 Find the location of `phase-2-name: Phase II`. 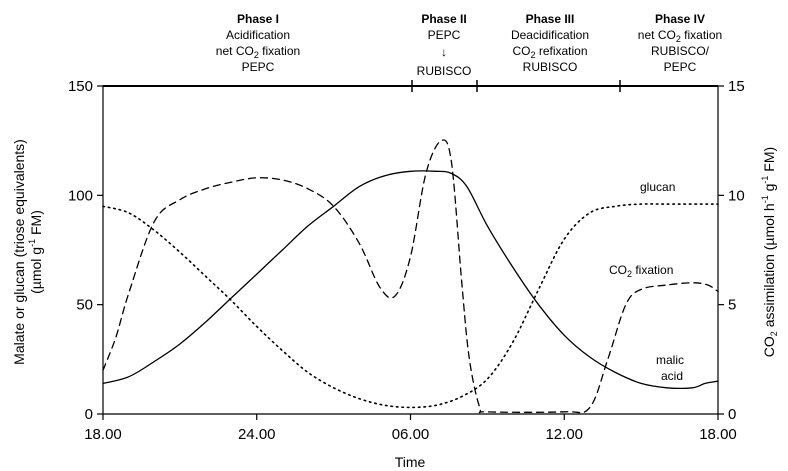

phase-2-name: Phase II is located at coordinates (443, 19).